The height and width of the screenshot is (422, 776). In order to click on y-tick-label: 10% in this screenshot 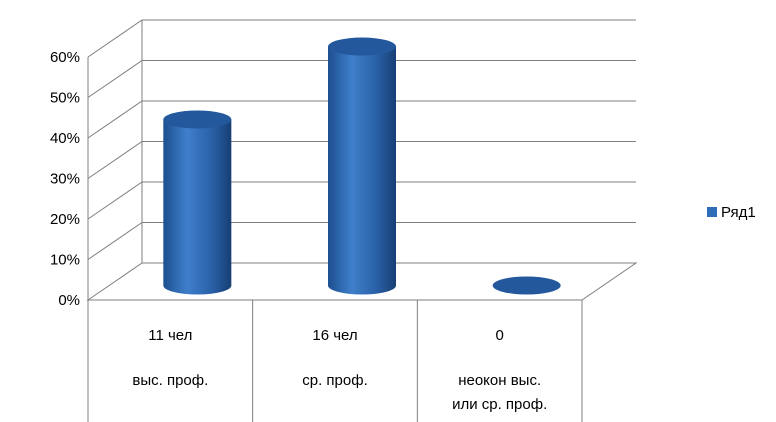, I will do `click(65, 260)`.